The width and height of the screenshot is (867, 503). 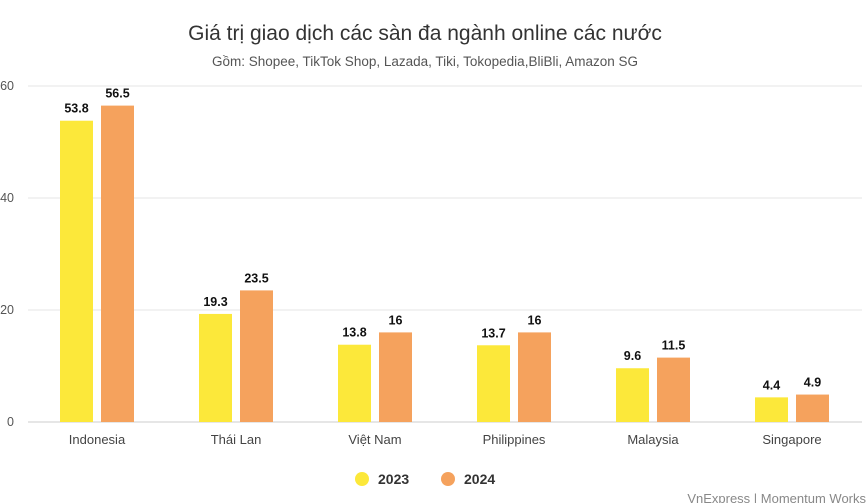 What do you see at coordinates (514, 439) in the screenshot?
I see `x-category-label: Philippines` at bounding box center [514, 439].